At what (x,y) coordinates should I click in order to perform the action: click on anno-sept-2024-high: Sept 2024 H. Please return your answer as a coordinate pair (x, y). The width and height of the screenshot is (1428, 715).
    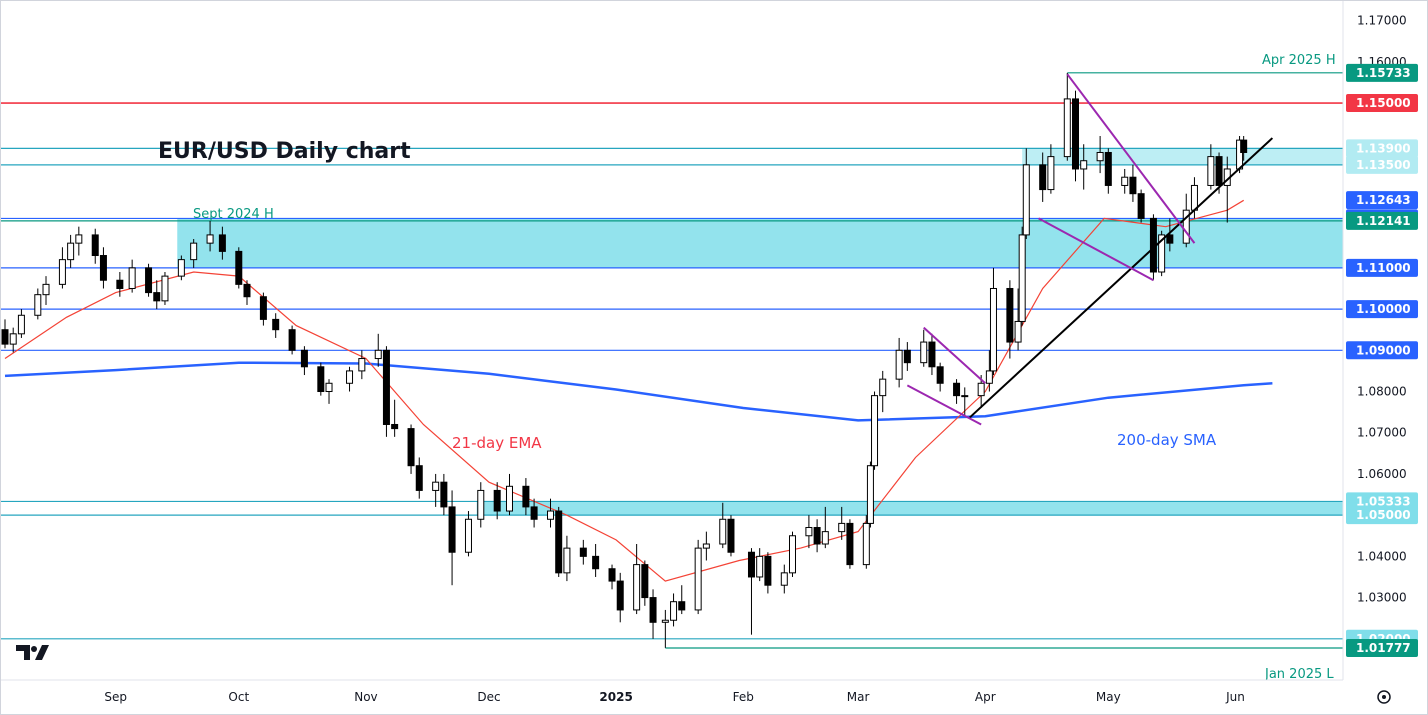
    Looking at the image, I should click on (233, 214).